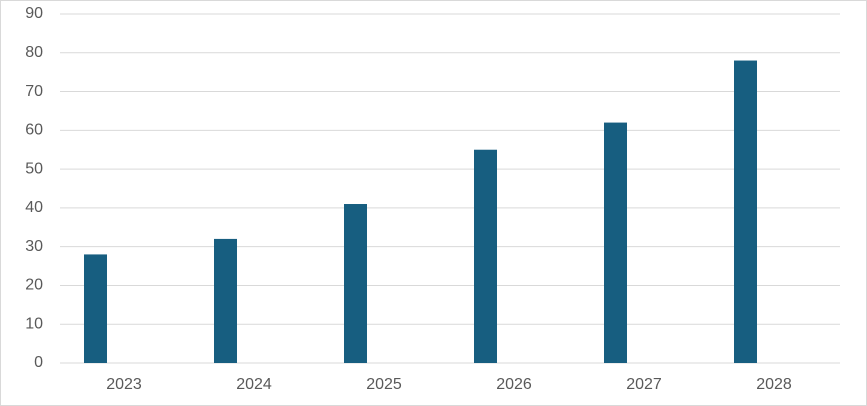 This screenshot has height=406, width=867. Describe the element at coordinates (124, 384) in the screenshot. I see `x-tick-label: 2023` at that location.